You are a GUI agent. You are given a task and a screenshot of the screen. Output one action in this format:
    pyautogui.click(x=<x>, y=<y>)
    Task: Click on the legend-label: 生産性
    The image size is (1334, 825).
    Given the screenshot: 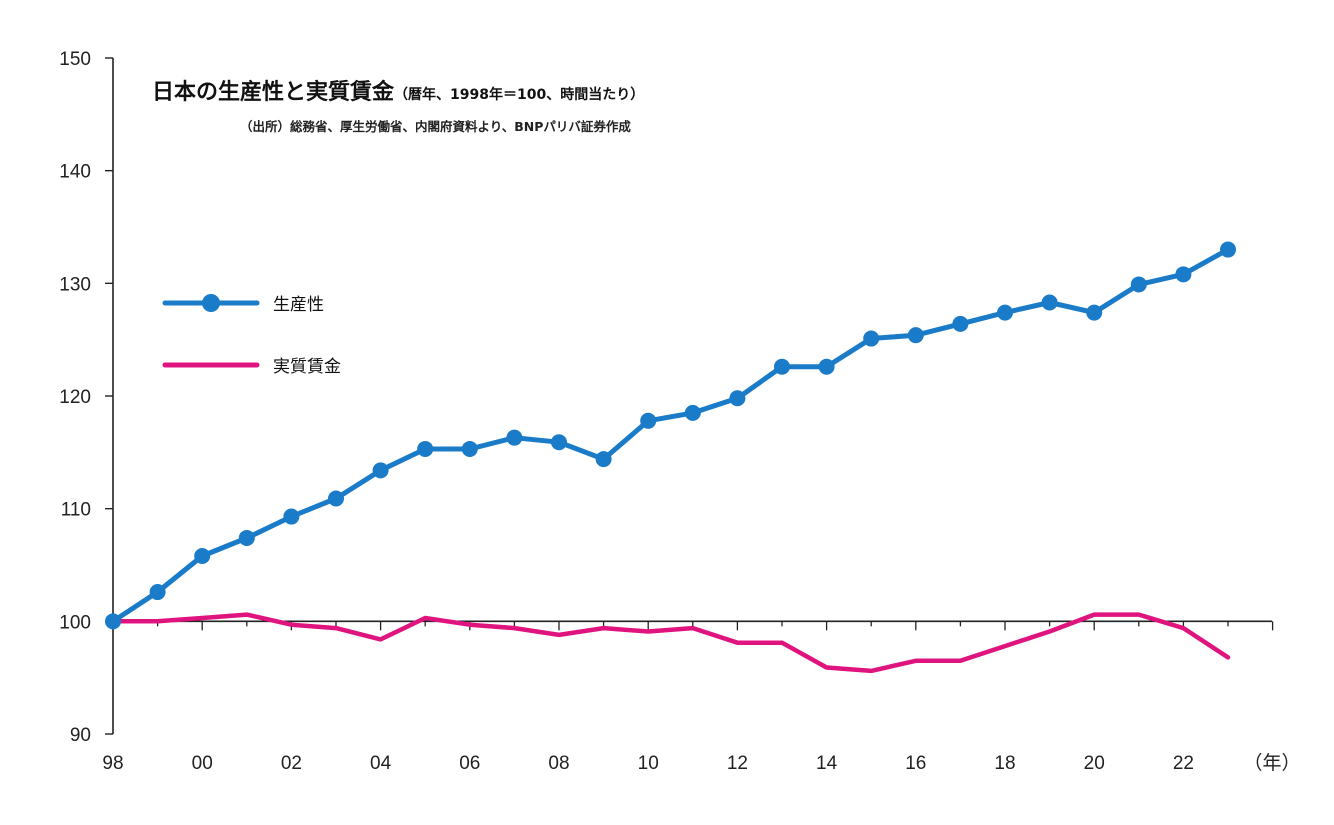 What is the action you would take?
    pyautogui.click(x=298, y=305)
    